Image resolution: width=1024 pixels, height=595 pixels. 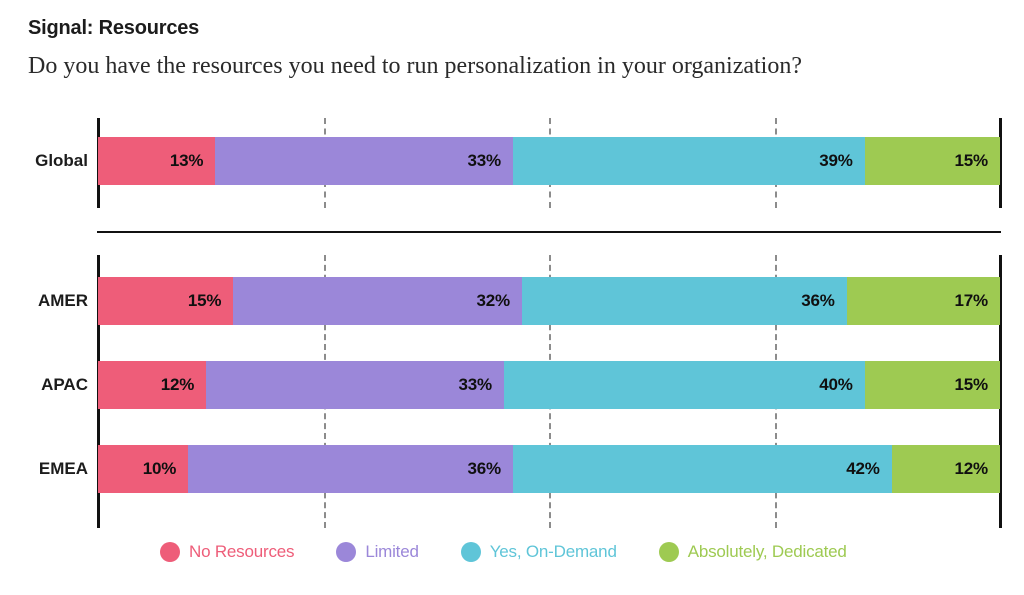 I want to click on legend-item: No Resources, so click(x=227, y=552).